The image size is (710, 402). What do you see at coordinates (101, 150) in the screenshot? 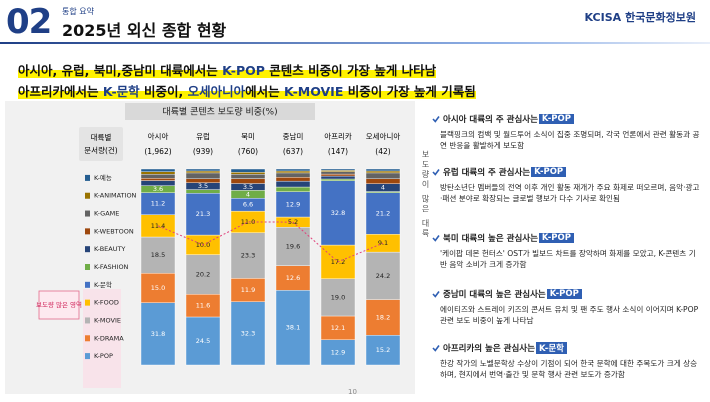
I see `row-header: 문서량(건)` at bounding box center [101, 150].